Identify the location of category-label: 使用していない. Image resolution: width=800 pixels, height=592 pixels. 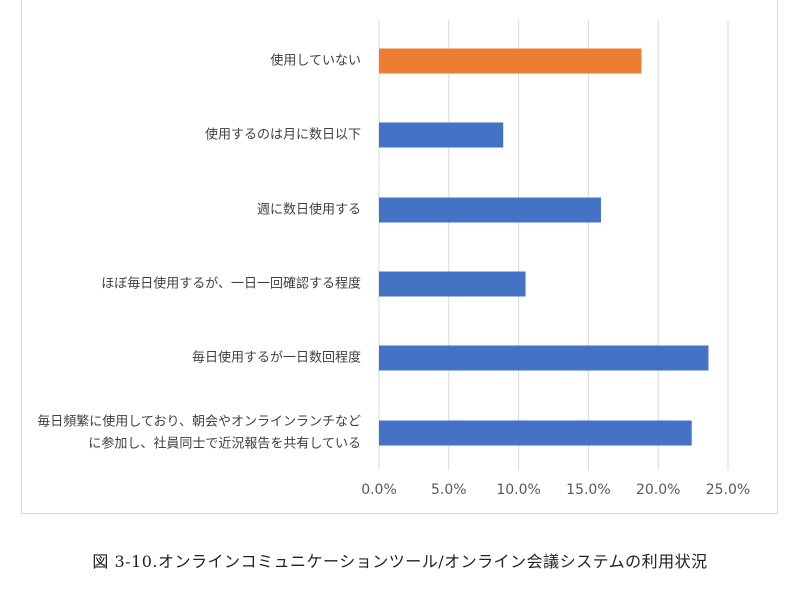
(315, 61).